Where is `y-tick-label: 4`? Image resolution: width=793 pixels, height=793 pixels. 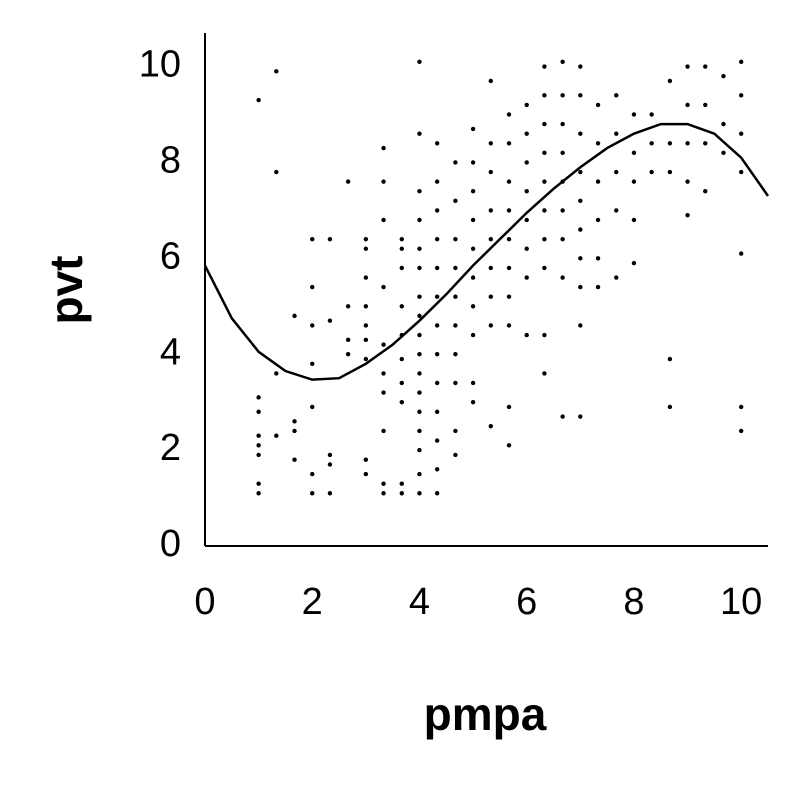
y-tick-label: 4 is located at coordinates (170, 352).